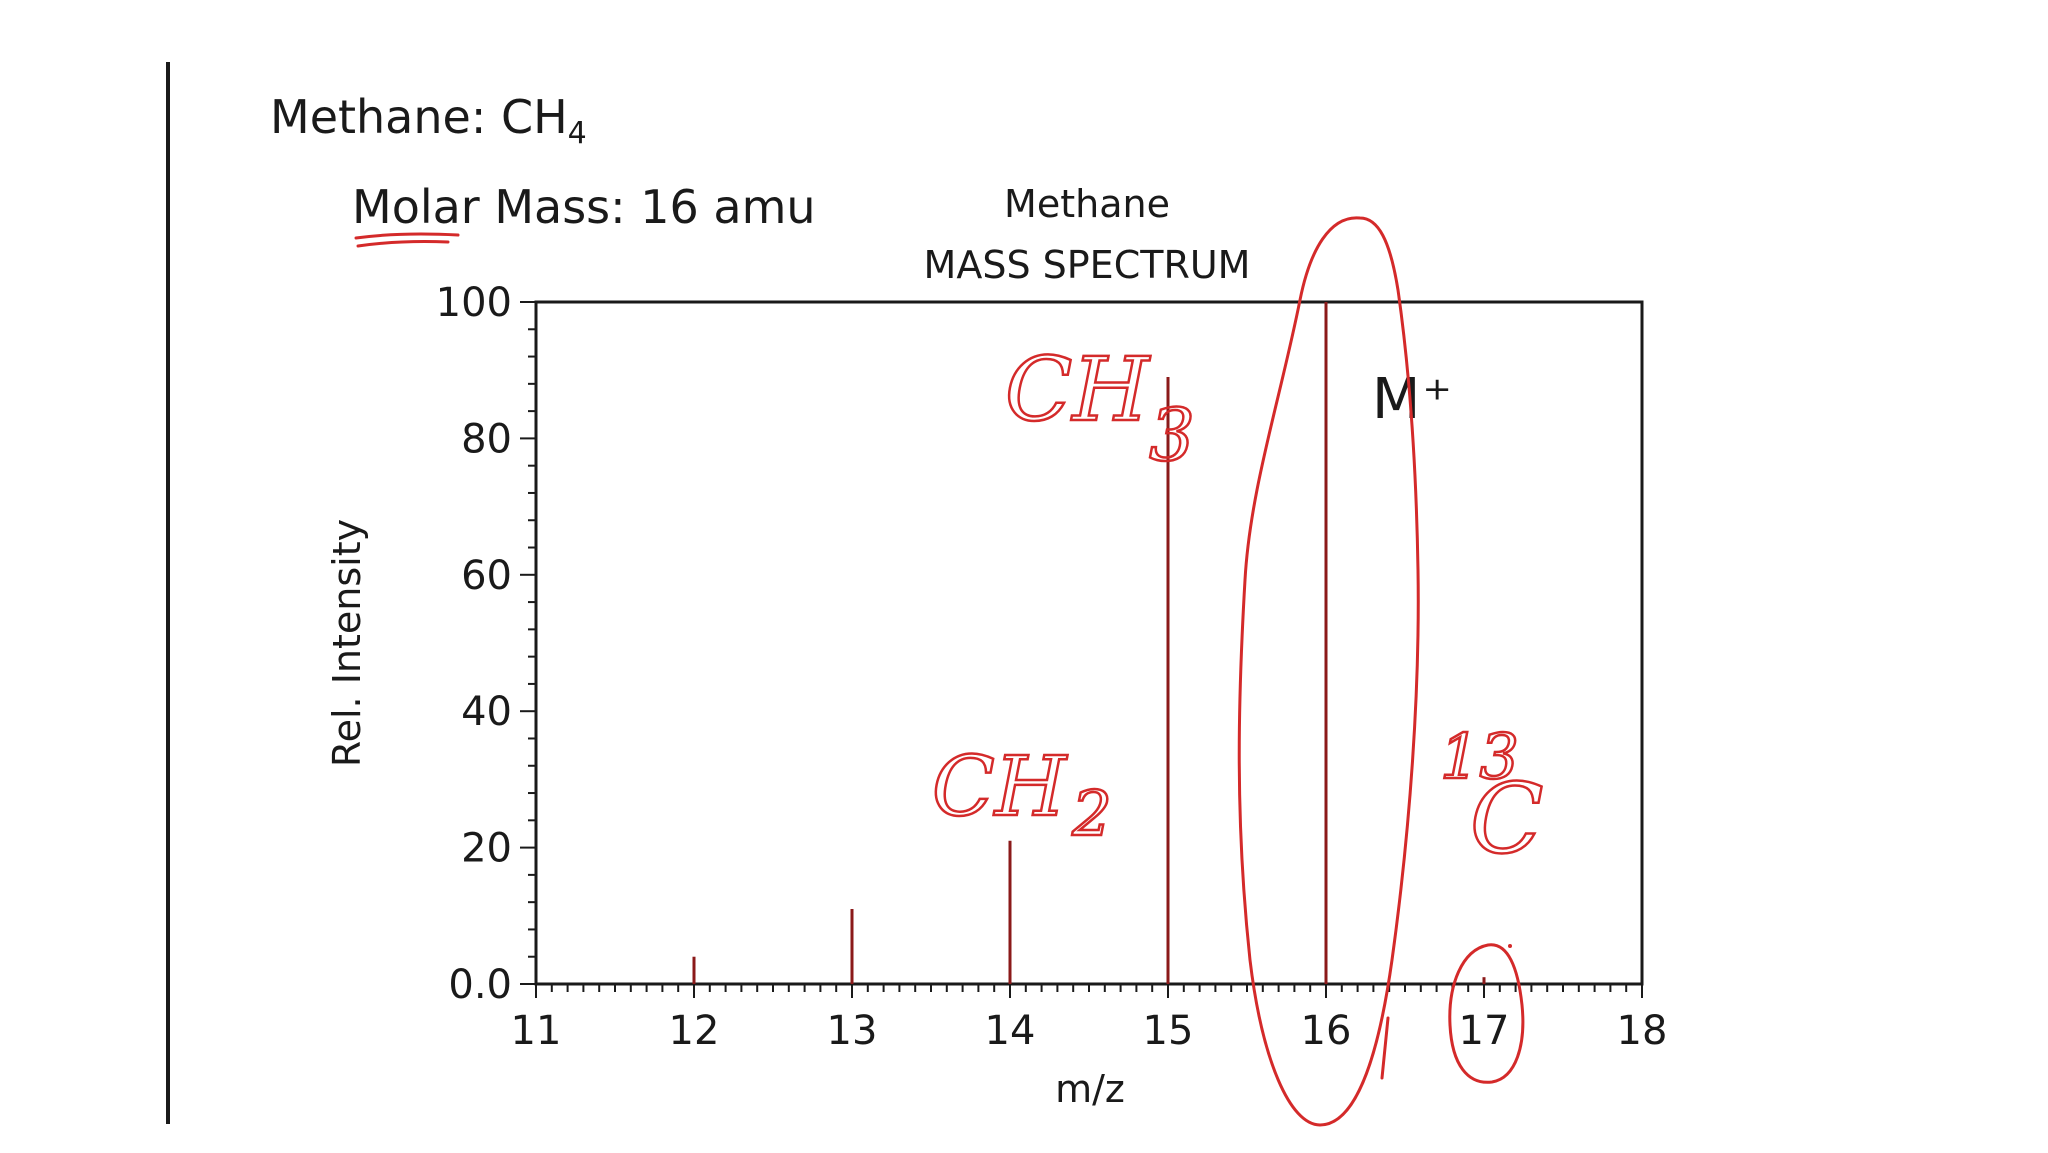  I want to click on isotope-circle, so click(1486, 1013).